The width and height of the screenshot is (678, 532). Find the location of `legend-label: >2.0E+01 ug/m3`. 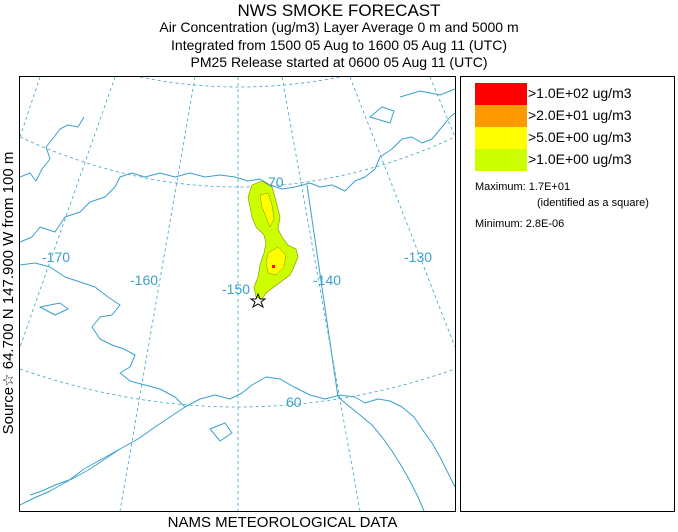

legend-label: >2.0E+01 ug/m3 is located at coordinates (580, 115).